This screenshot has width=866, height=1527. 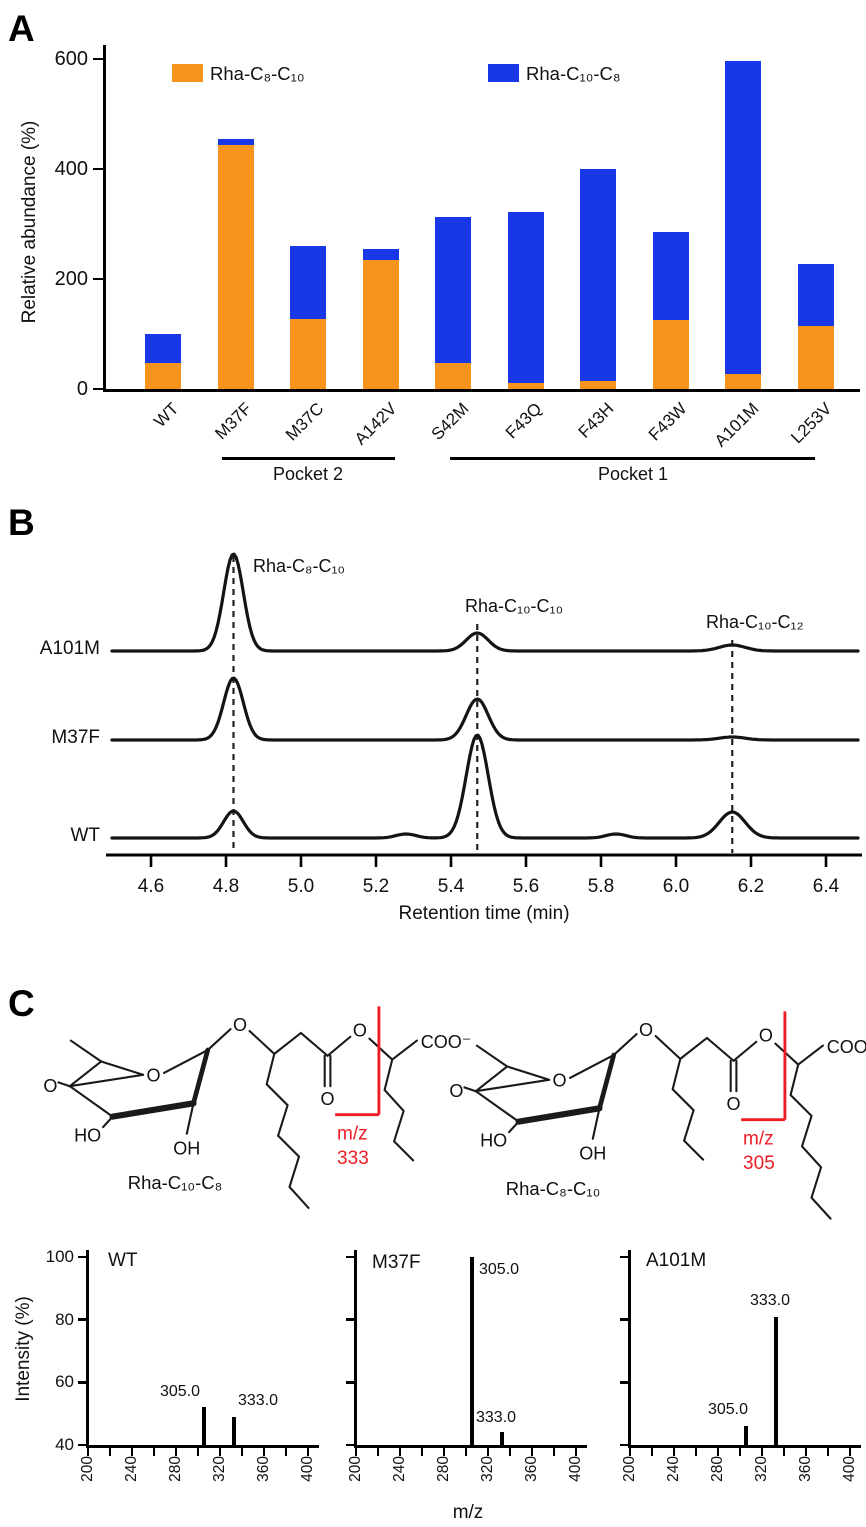 What do you see at coordinates (633, 474) in the screenshot?
I see `pocket-1-label: Pocket 1` at bounding box center [633, 474].